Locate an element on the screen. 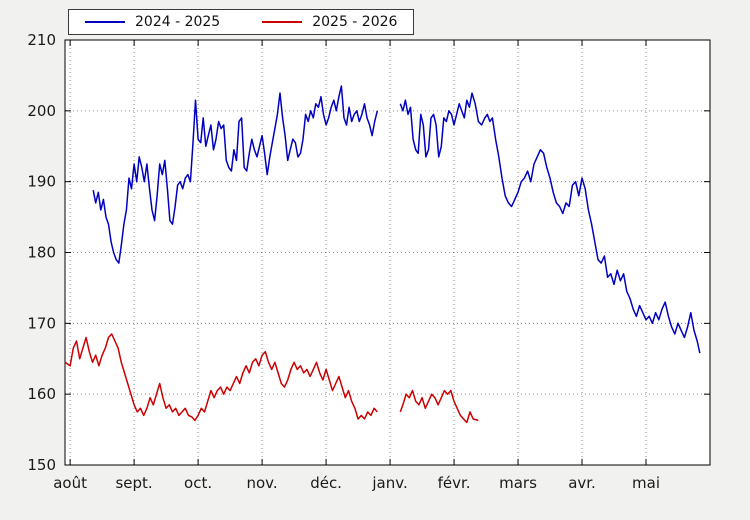 The height and width of the screenshot is (520, 750). x-tick-label: mai is located at coordinates (646, 483).